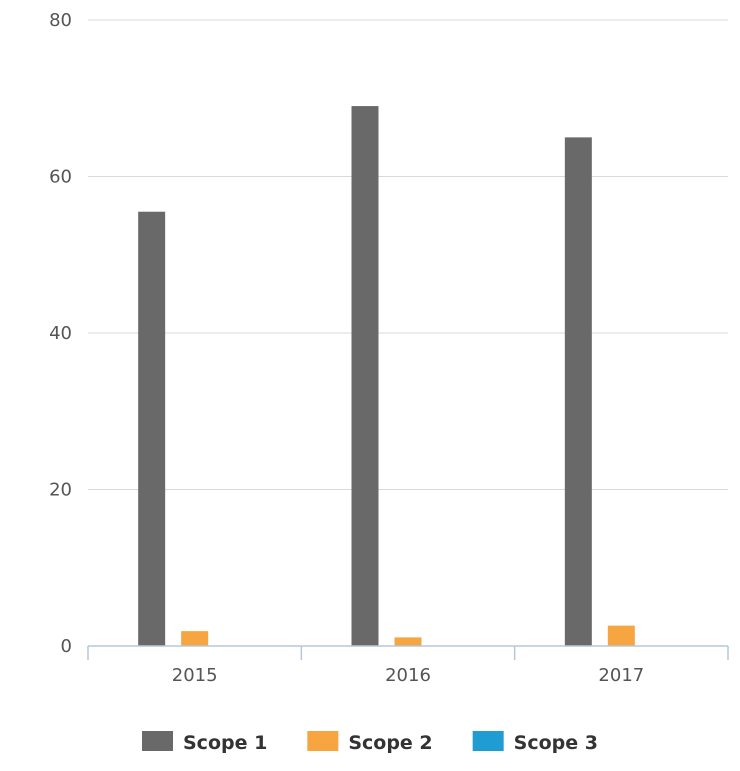  Describe the element at coordinates (195, 675) in the screenshot. I see `x-tick-label: 2015` at that location.